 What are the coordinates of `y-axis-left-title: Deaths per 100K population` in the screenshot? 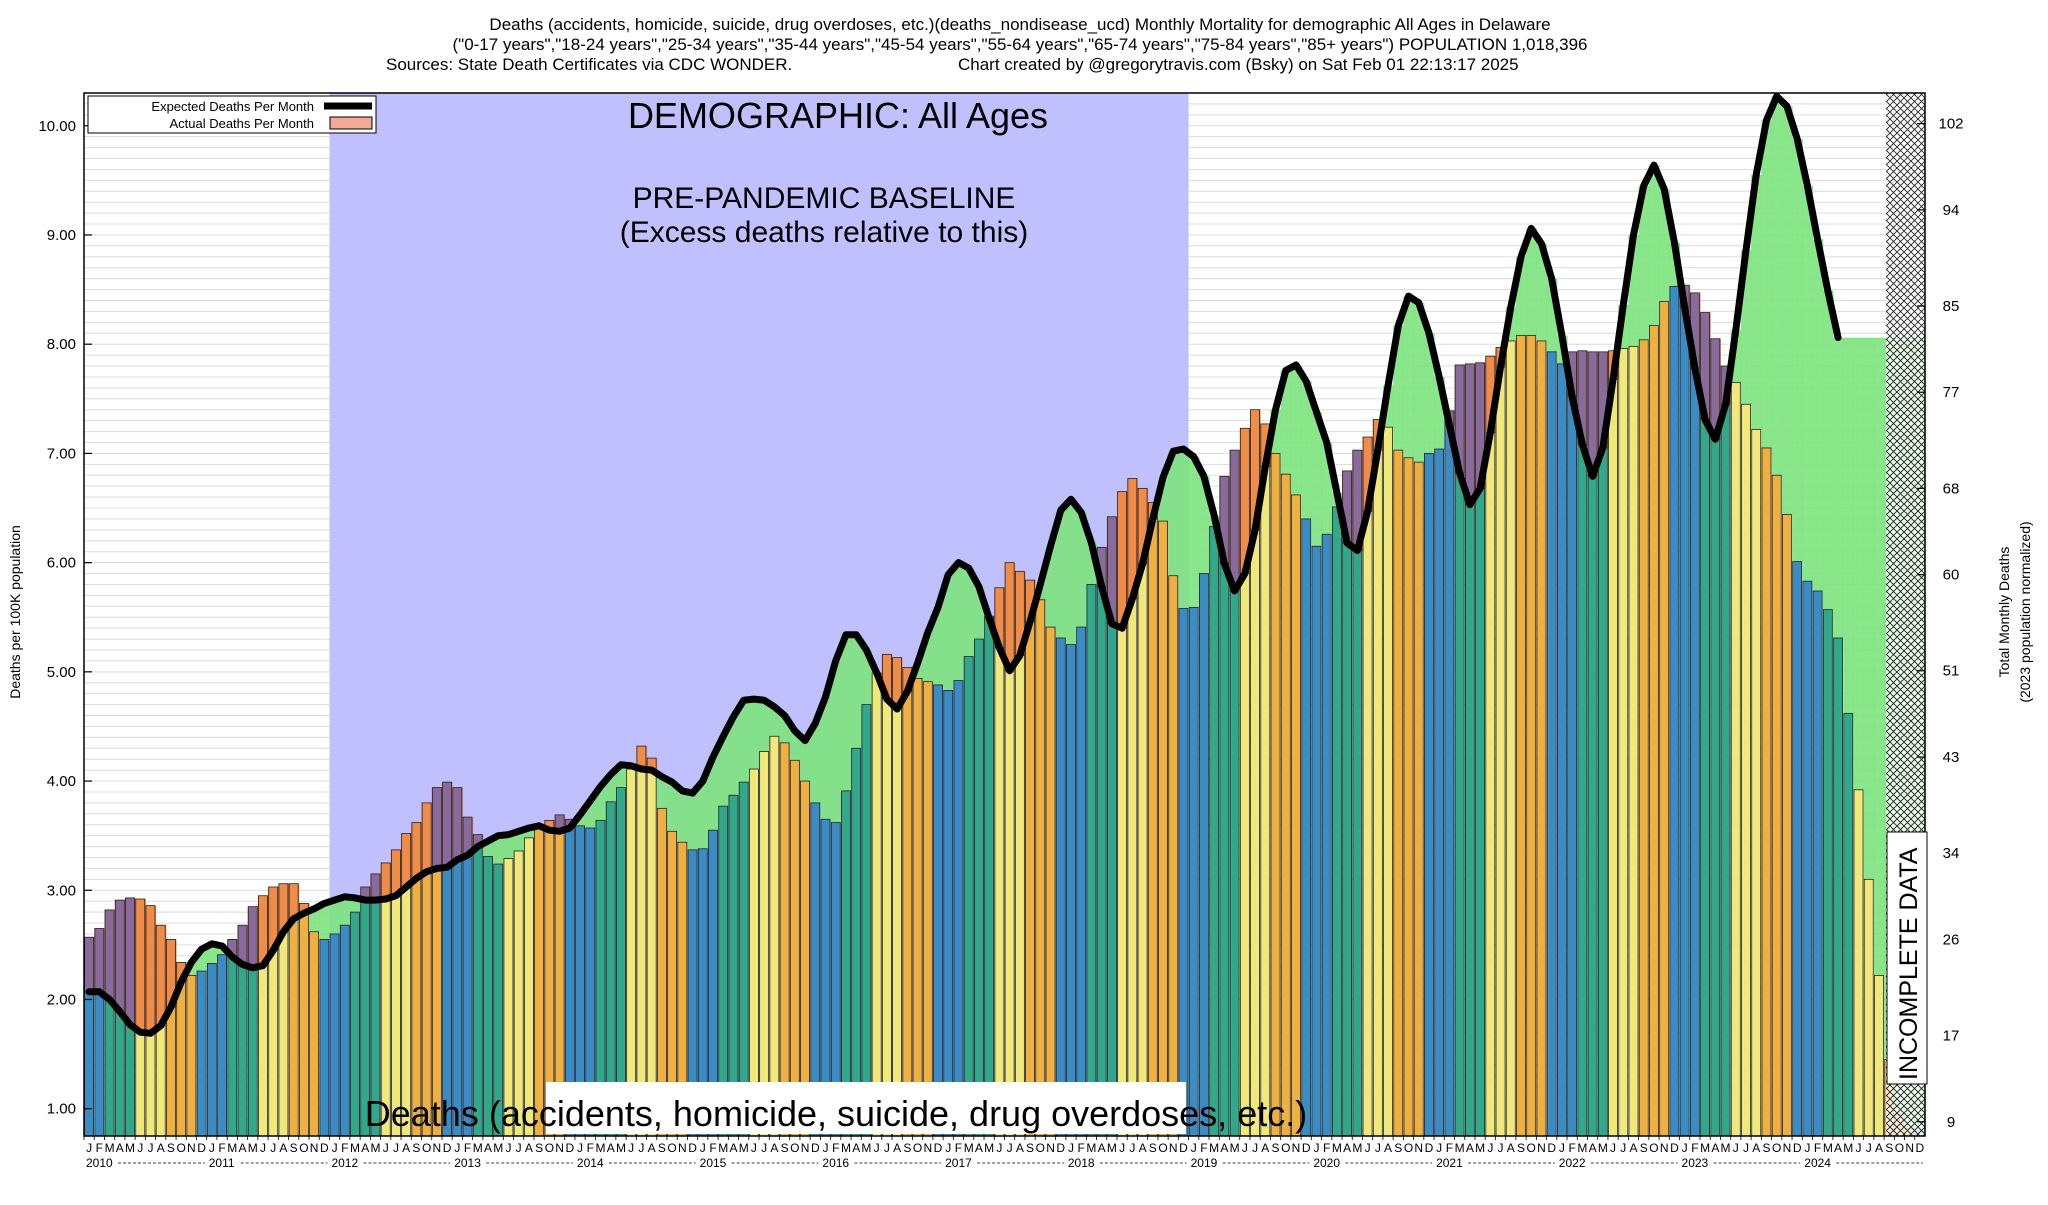 It's located at (15, 612).